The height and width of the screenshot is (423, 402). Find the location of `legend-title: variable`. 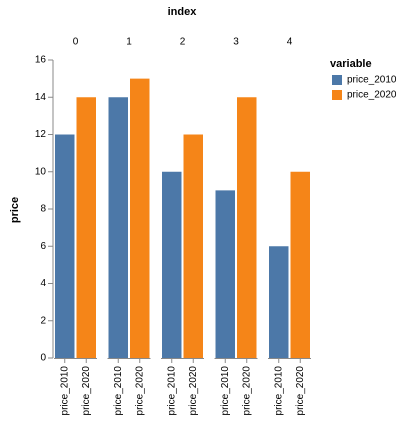

legend-title: variable is located at coordinates (351, 64).